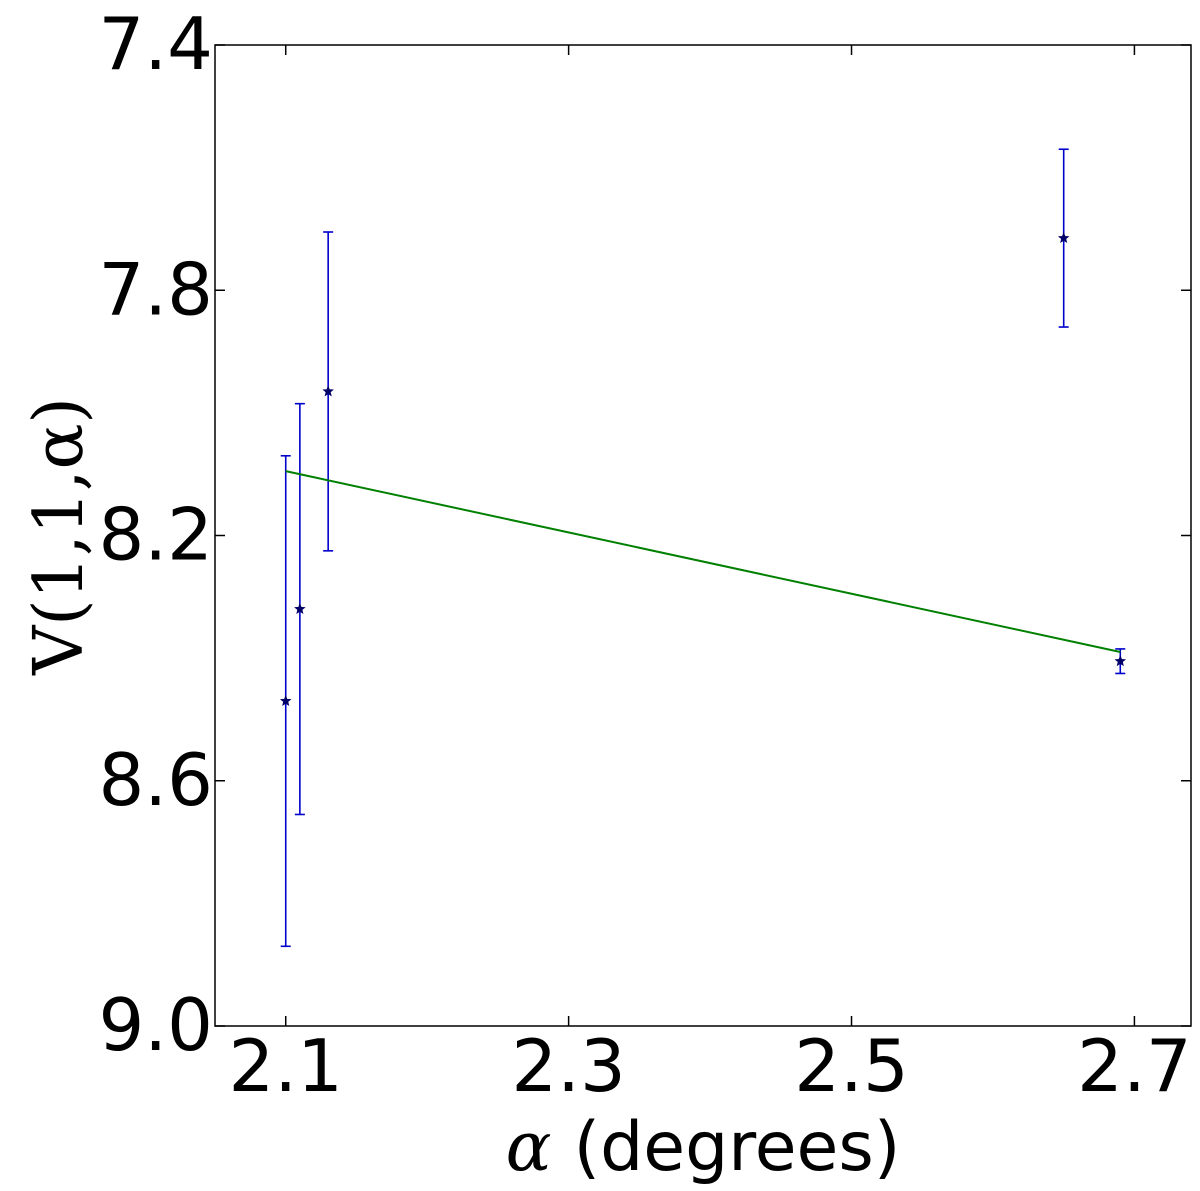  What do you see at coordinates (155, 289) in the screenshot?
I see `y-tick-label: 7.8` at bounding box center [155, 289].